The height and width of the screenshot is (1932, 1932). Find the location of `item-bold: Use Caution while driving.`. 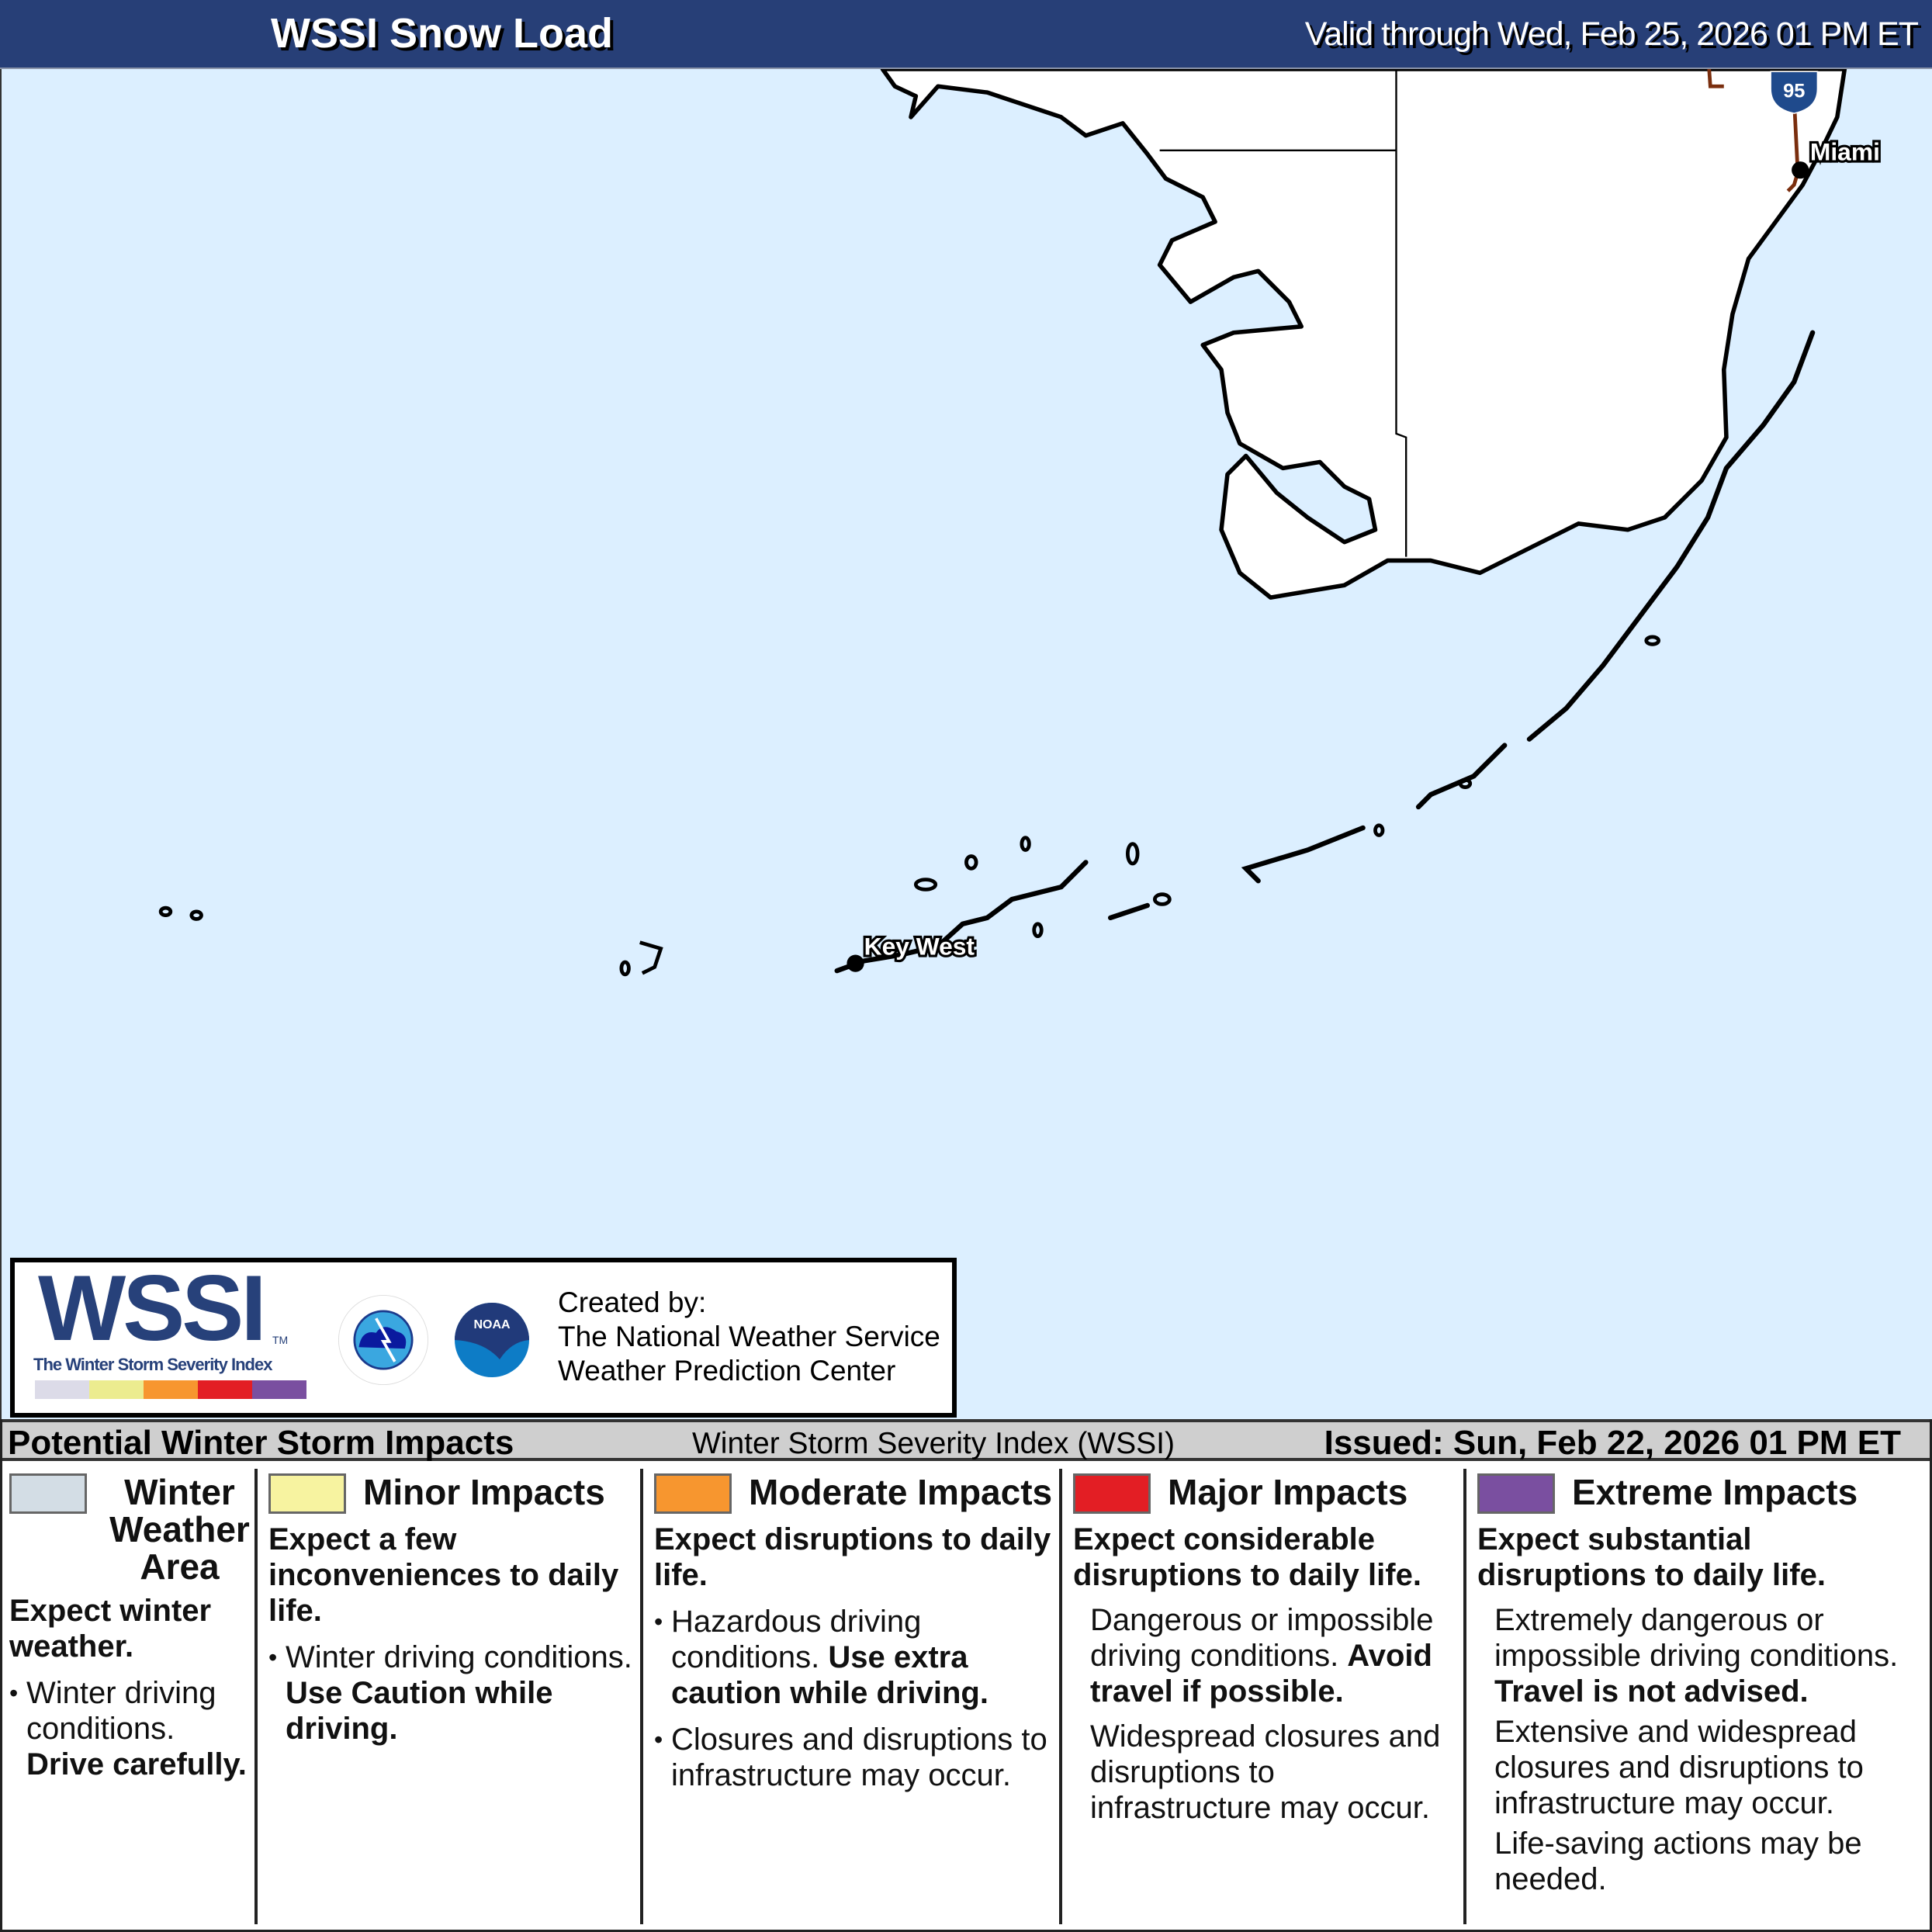

item-bold: Use Caution while driving. is located at coordinates (419, 1711).